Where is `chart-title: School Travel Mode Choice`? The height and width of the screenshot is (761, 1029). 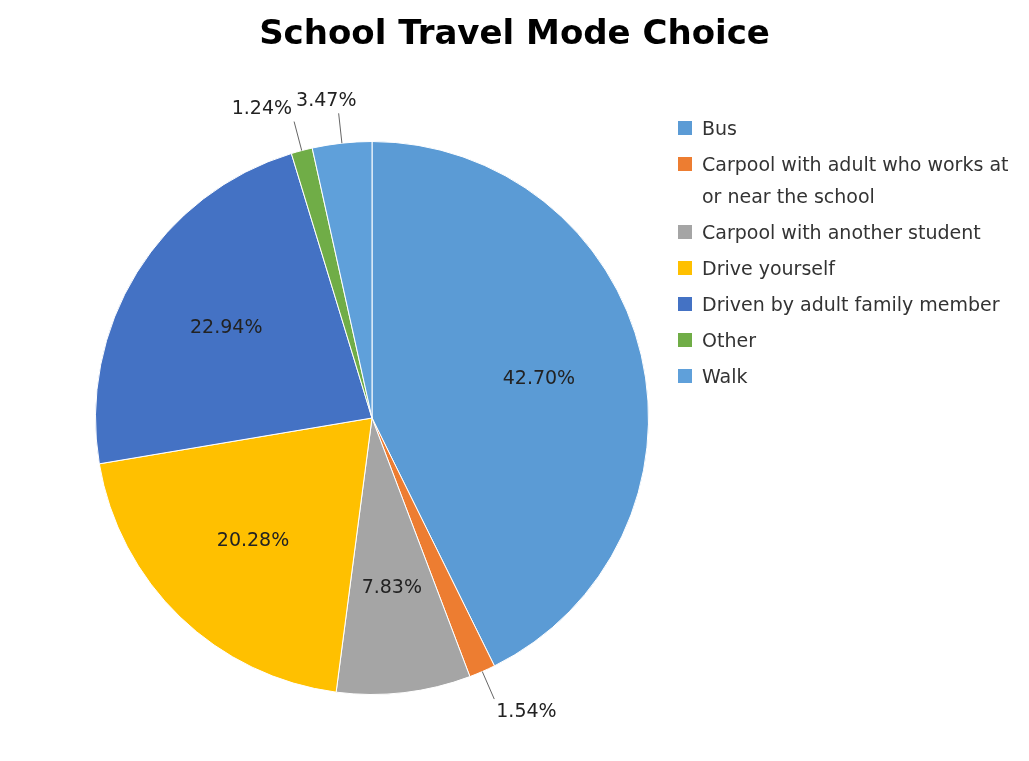 chart-title: School Travel Mode Choice is located at coordinates (514, 32).